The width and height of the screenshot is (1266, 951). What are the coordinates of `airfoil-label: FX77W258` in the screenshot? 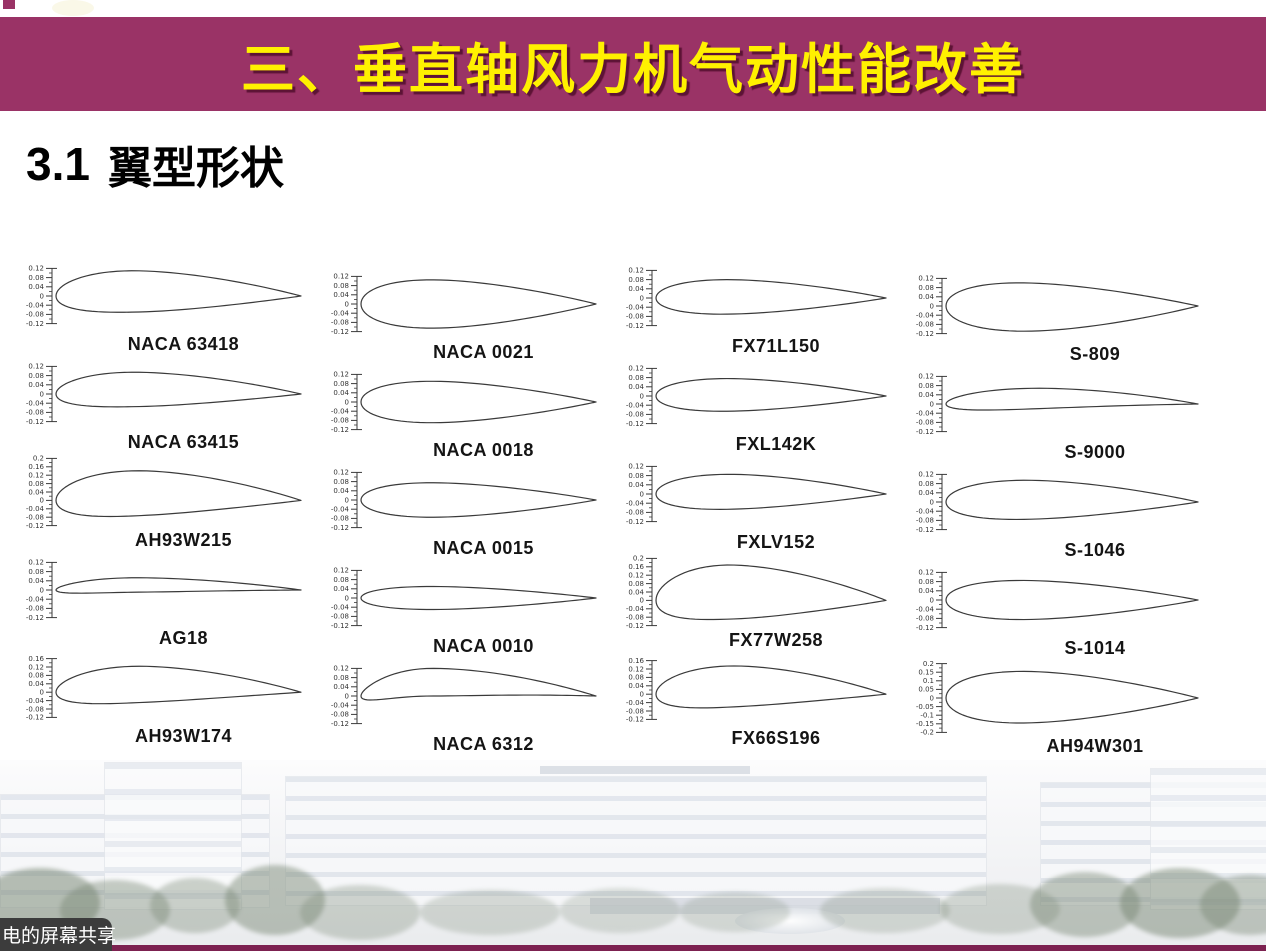 It's located at (776, 640).